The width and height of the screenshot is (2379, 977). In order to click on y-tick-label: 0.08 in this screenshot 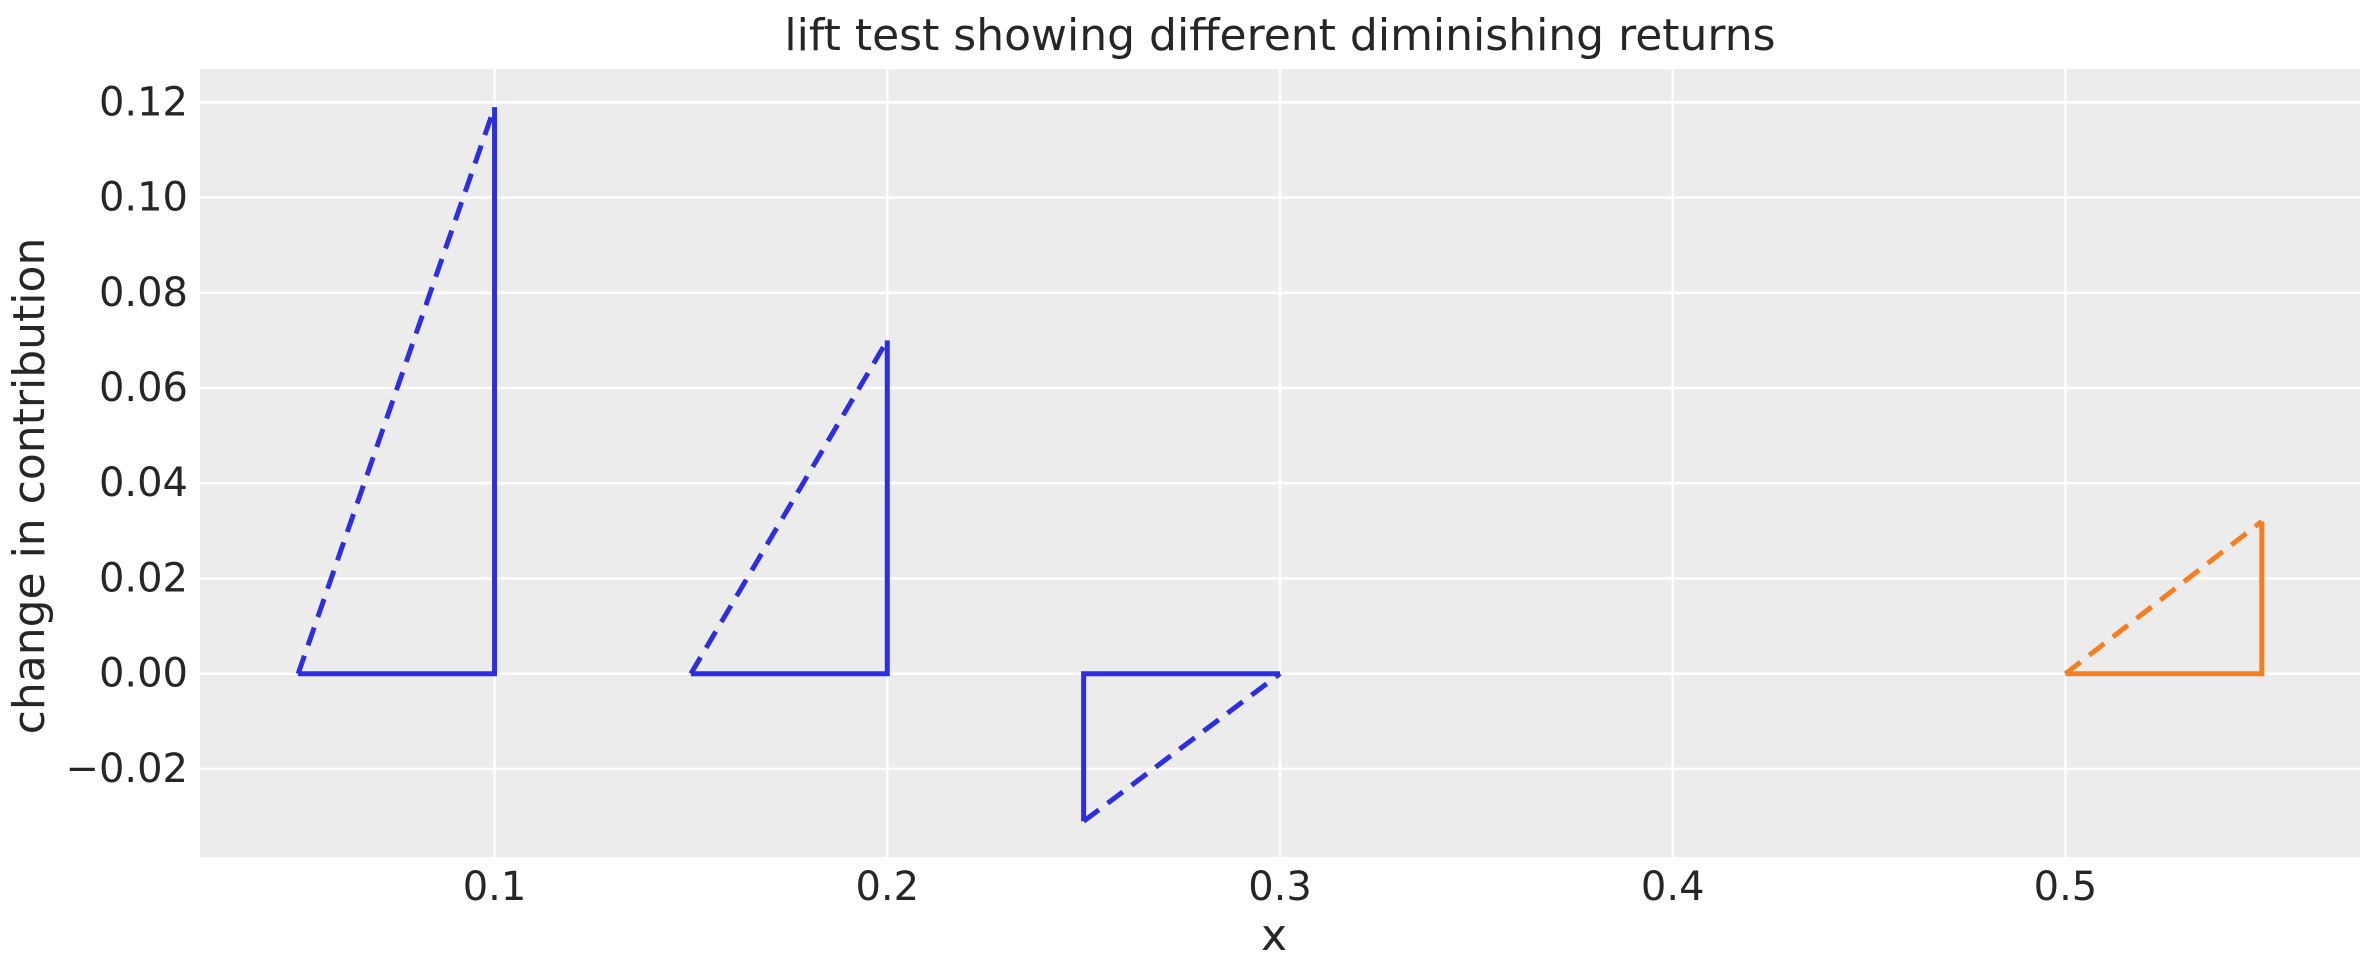, I will do `click(143, 293)`.